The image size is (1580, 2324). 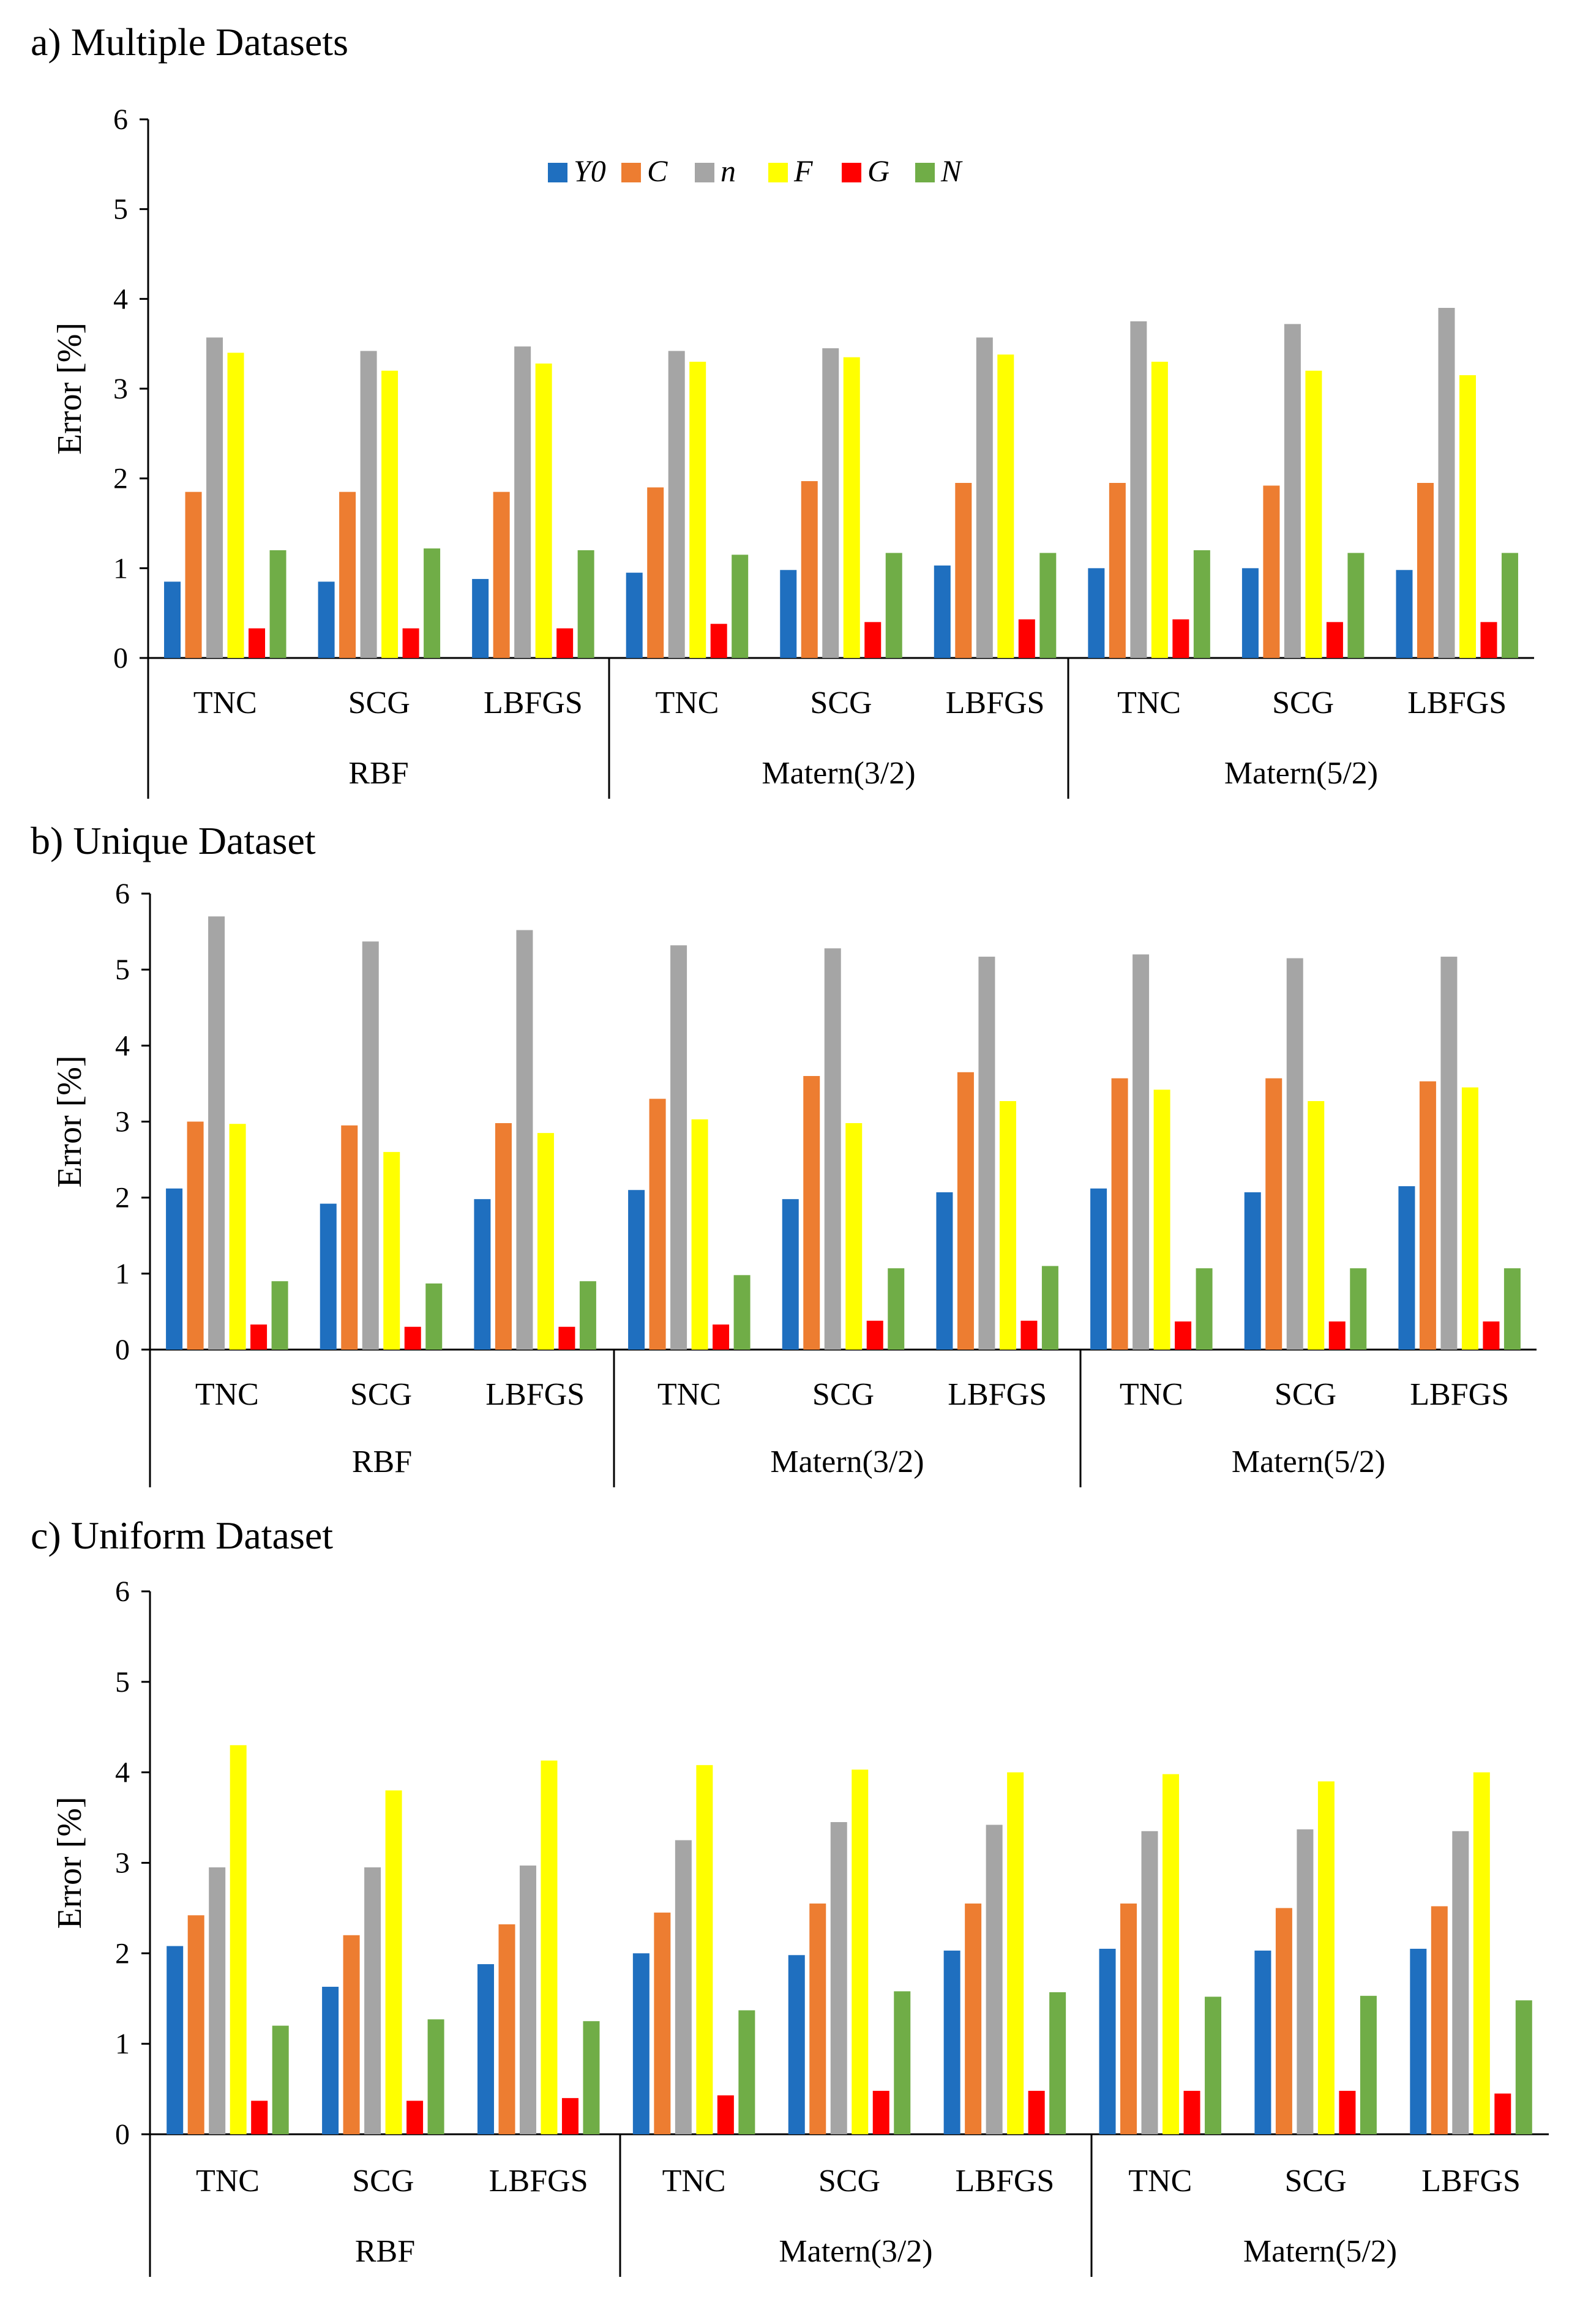 I want to click on legend-label-C: C, so click(x=657, y=171).